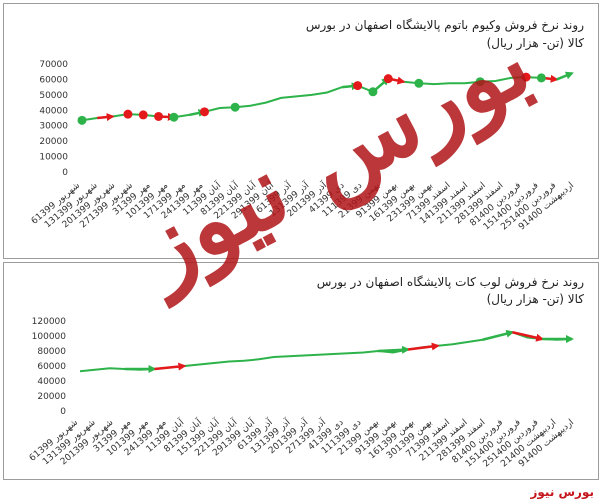  Describe the element at coordinates (562, 492) in the screenshot. I see `source-label: بورس نیوز` at that location.